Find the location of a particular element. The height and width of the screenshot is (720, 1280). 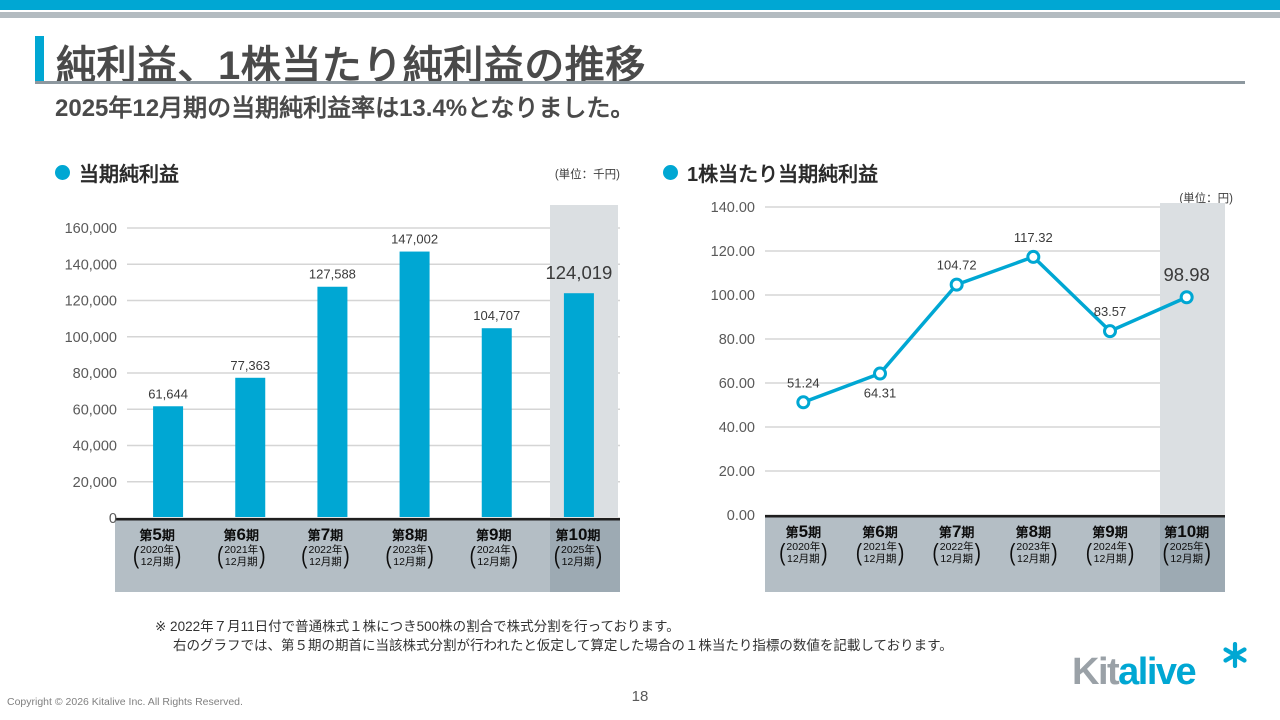

latest-period-highlight-band is located at coordinates (1192, 358).